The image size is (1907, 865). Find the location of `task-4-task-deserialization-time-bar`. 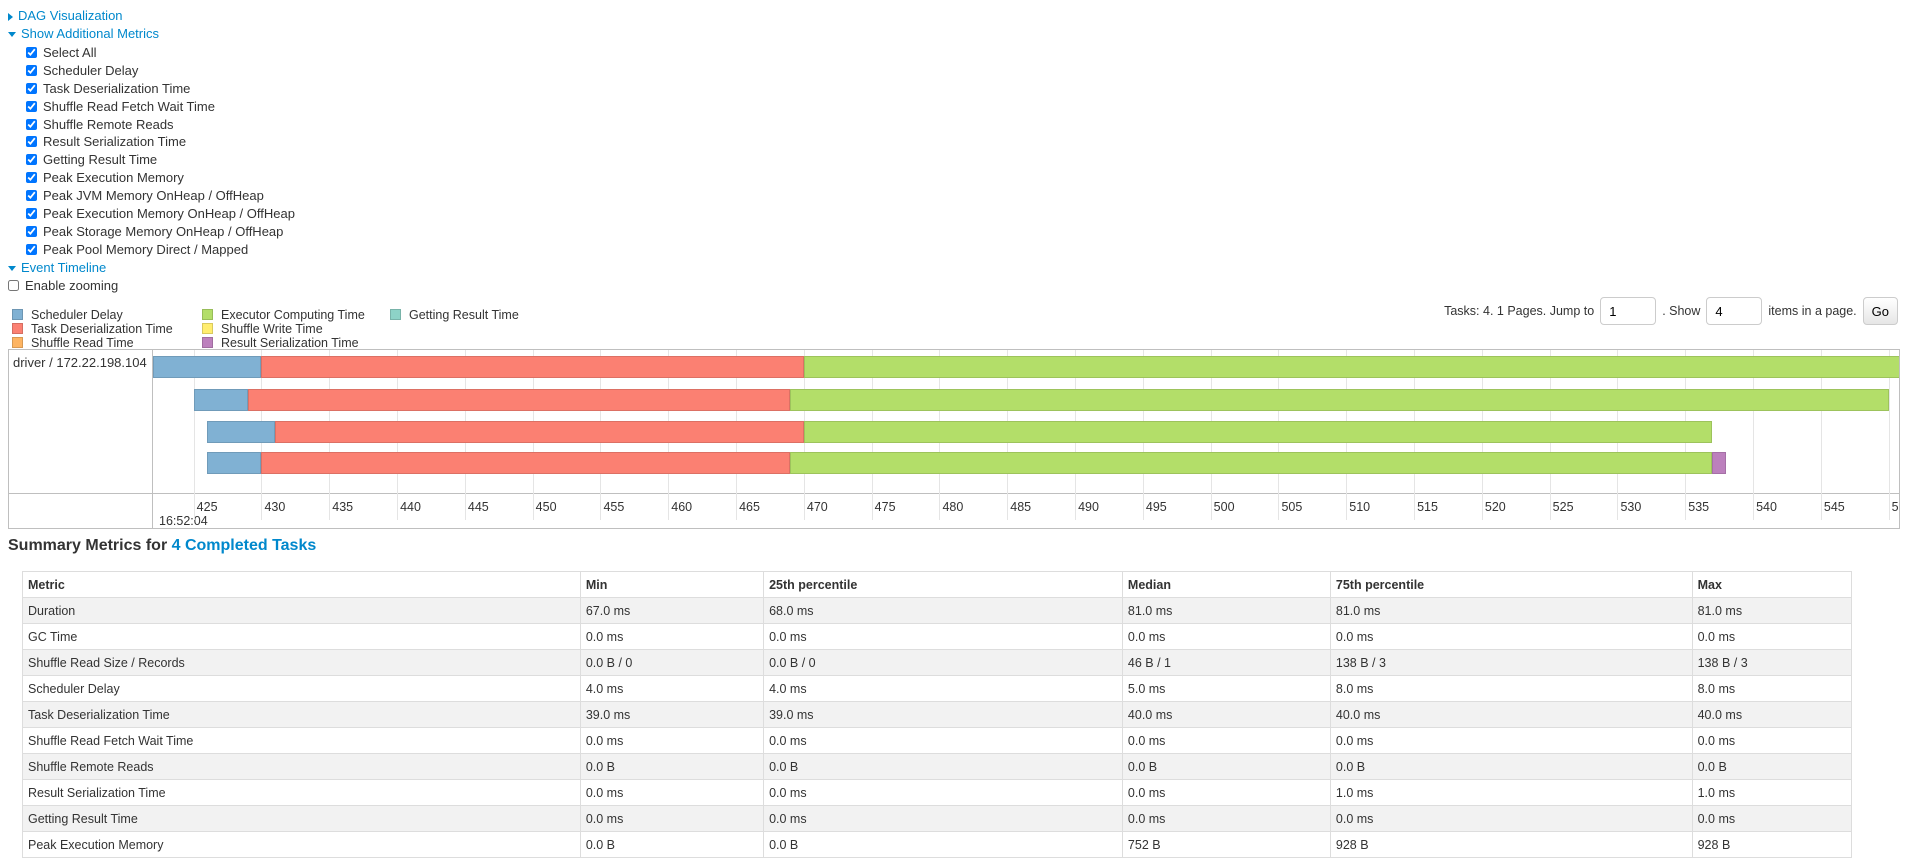

task-4-task-deserialization-time-bar is located at coordinates (526, 463).